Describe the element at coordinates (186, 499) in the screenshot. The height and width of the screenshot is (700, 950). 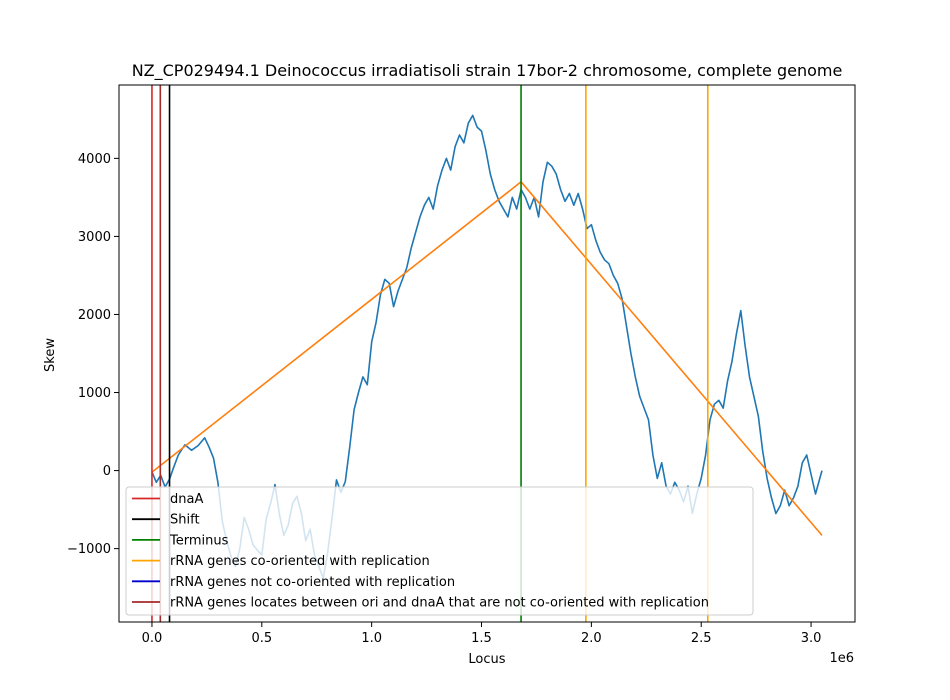
I see `legend-label: dnaA` at that location.